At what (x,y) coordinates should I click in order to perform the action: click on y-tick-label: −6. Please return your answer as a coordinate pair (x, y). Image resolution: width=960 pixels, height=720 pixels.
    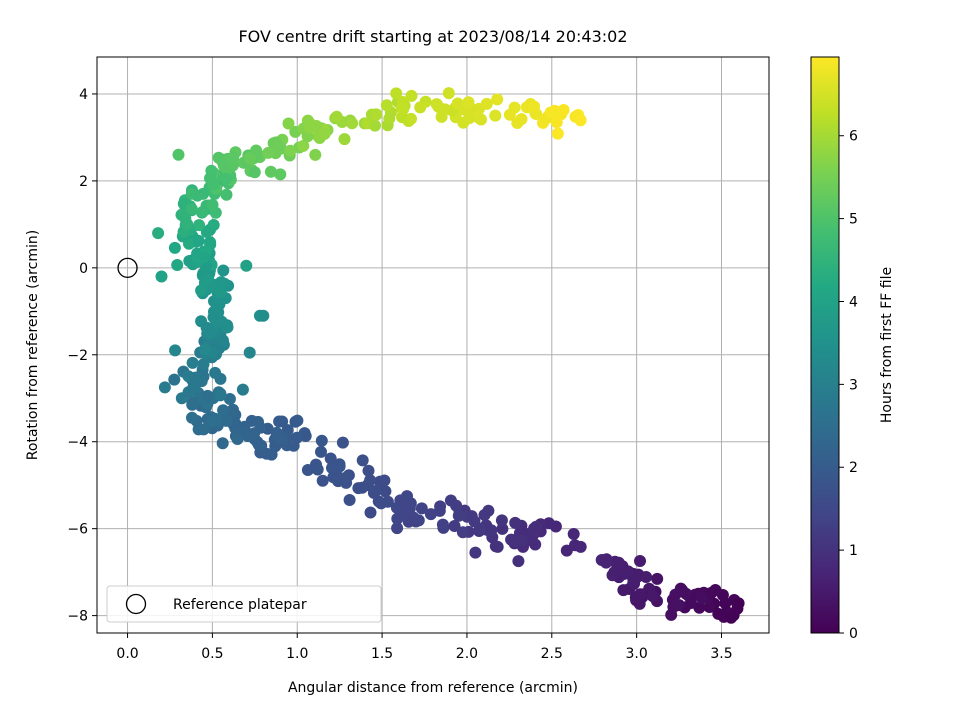
    Looking at the image, I should click on (77, 530).